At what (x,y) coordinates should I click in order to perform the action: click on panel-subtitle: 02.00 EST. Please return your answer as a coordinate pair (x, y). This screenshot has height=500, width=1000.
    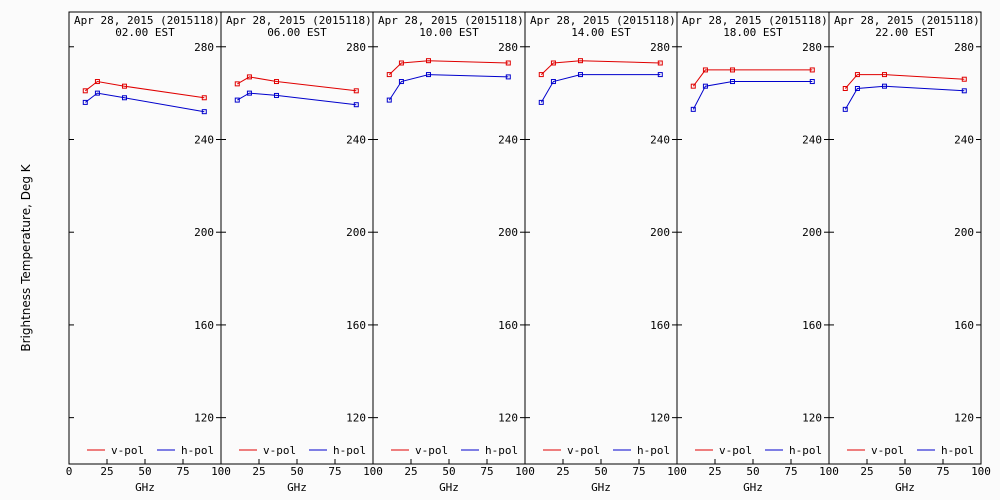
    Looking at the image, I should click on (145, 32).